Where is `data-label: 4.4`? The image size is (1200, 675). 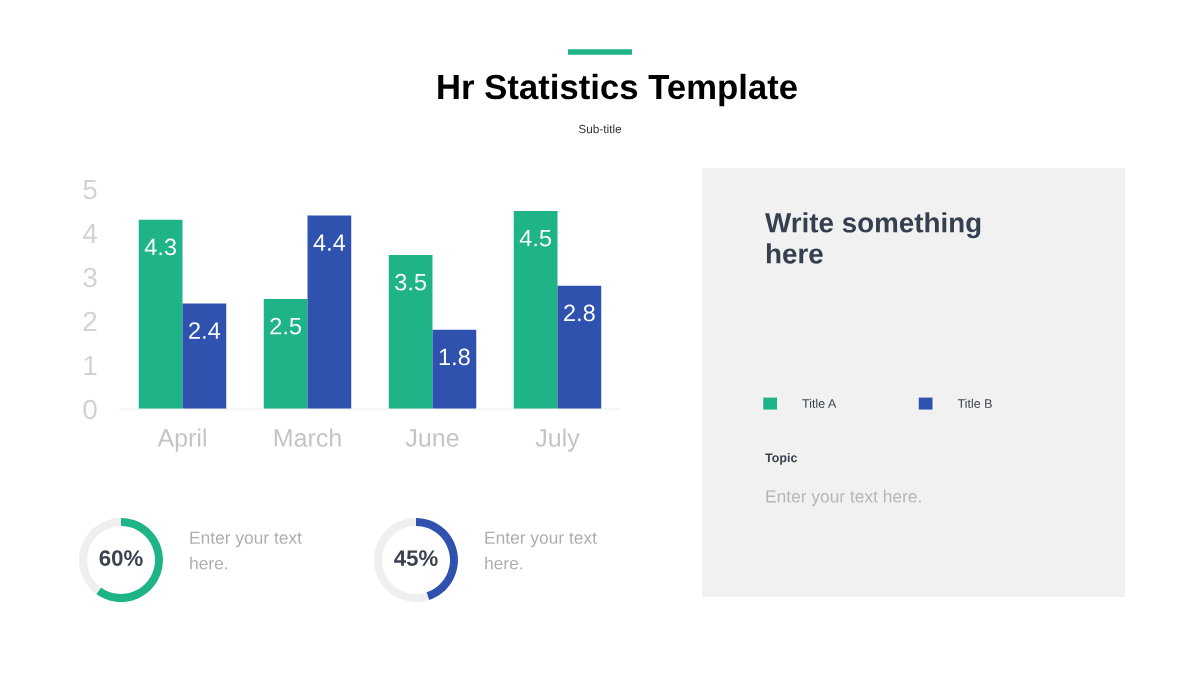
data-label: 4.4 is located at coordinates (329, 242).